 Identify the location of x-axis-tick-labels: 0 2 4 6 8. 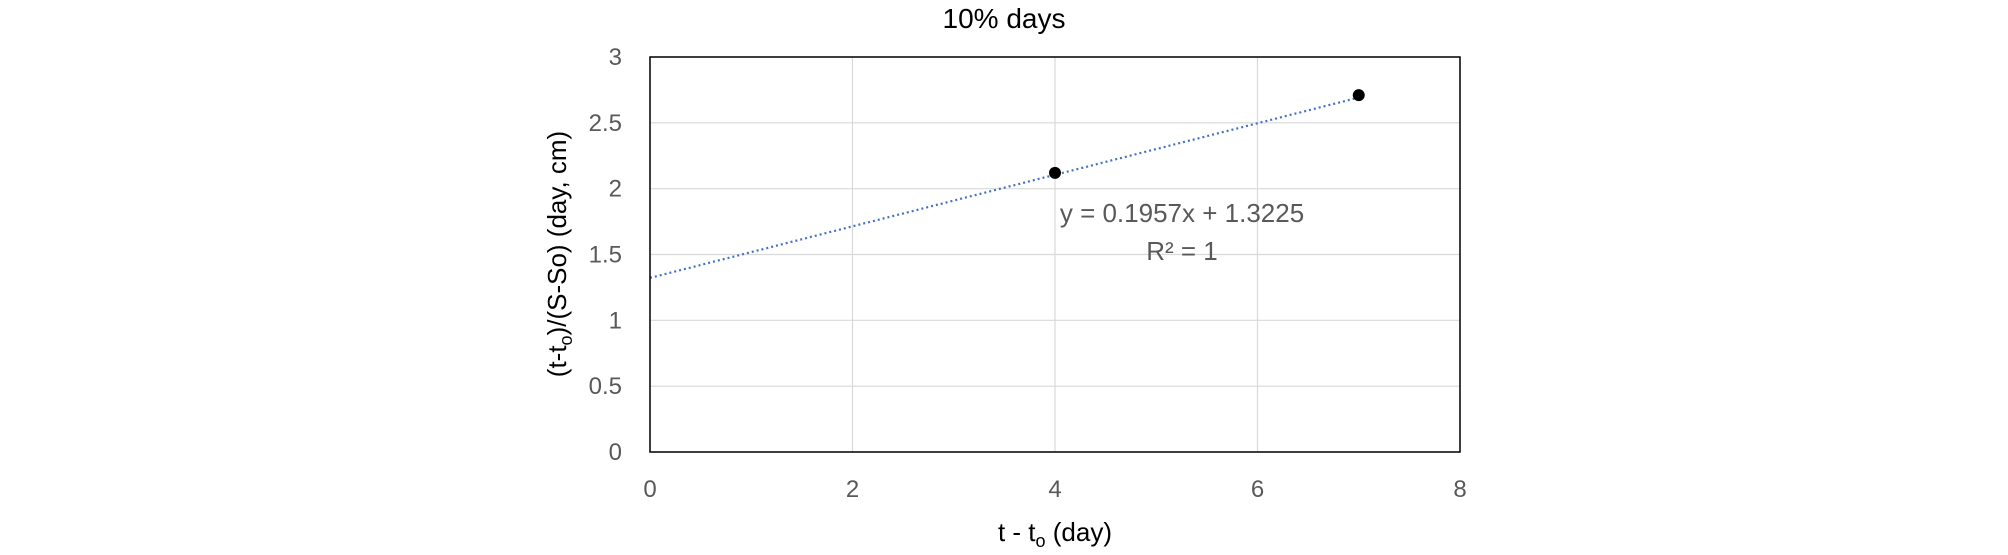
(1054, 489).